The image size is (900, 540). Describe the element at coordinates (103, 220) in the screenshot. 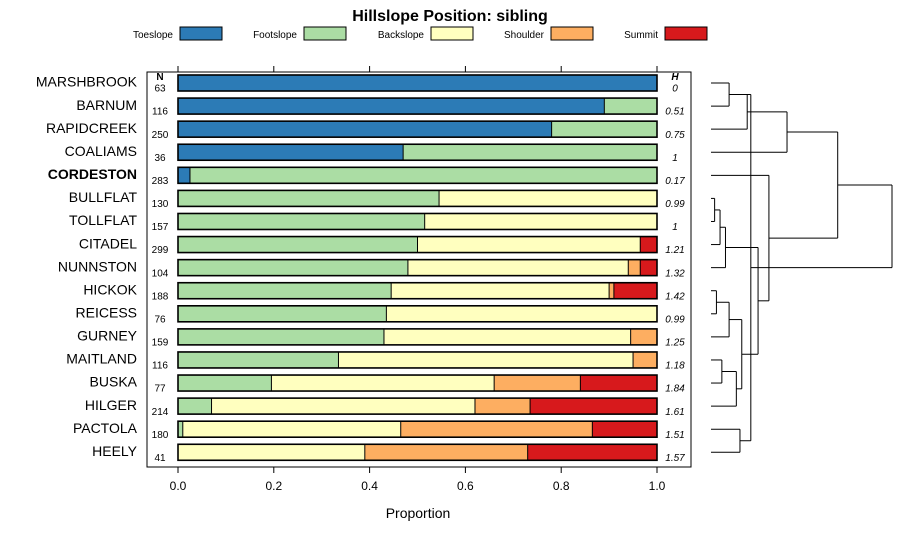

I see `row-label: TOLLFLAT` at that location.